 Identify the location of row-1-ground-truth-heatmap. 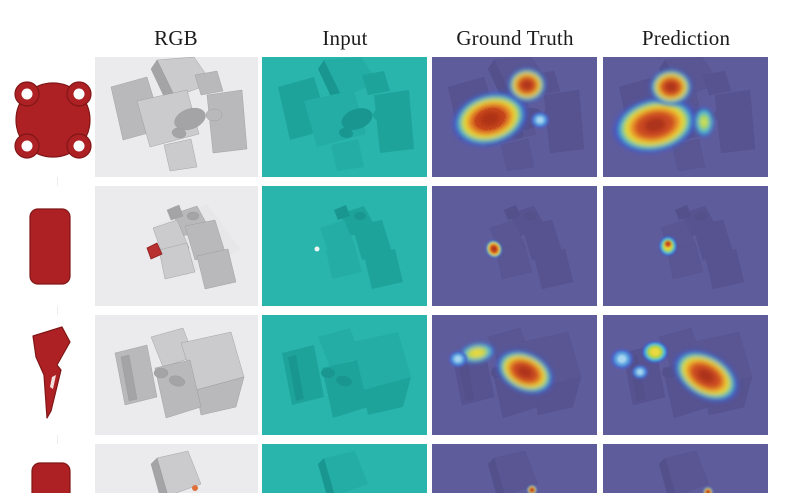
(514, 117).